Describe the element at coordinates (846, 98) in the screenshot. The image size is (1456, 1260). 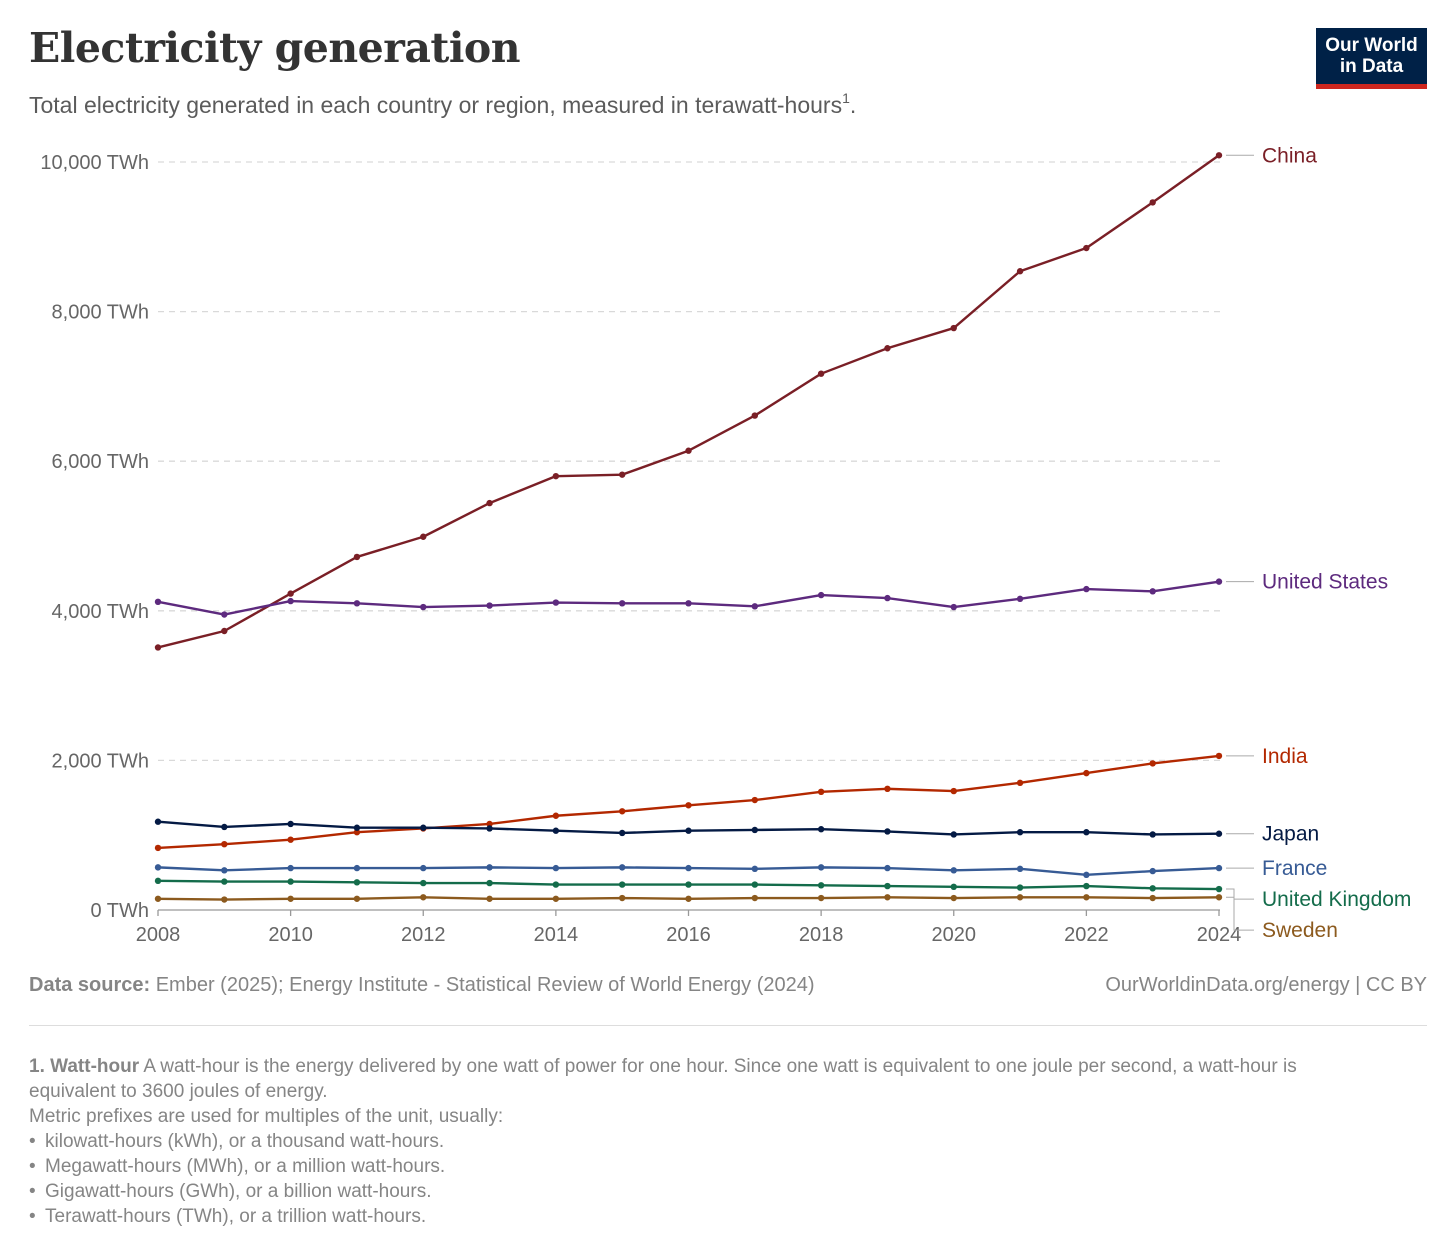
I see `footnote-ref: 1` at that location.